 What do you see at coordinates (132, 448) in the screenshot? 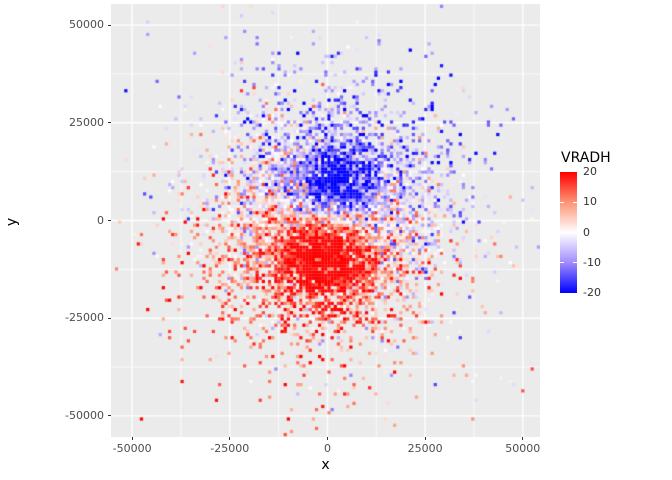
I see `x-tick-label: -50000` at bounding box center [132, 448].